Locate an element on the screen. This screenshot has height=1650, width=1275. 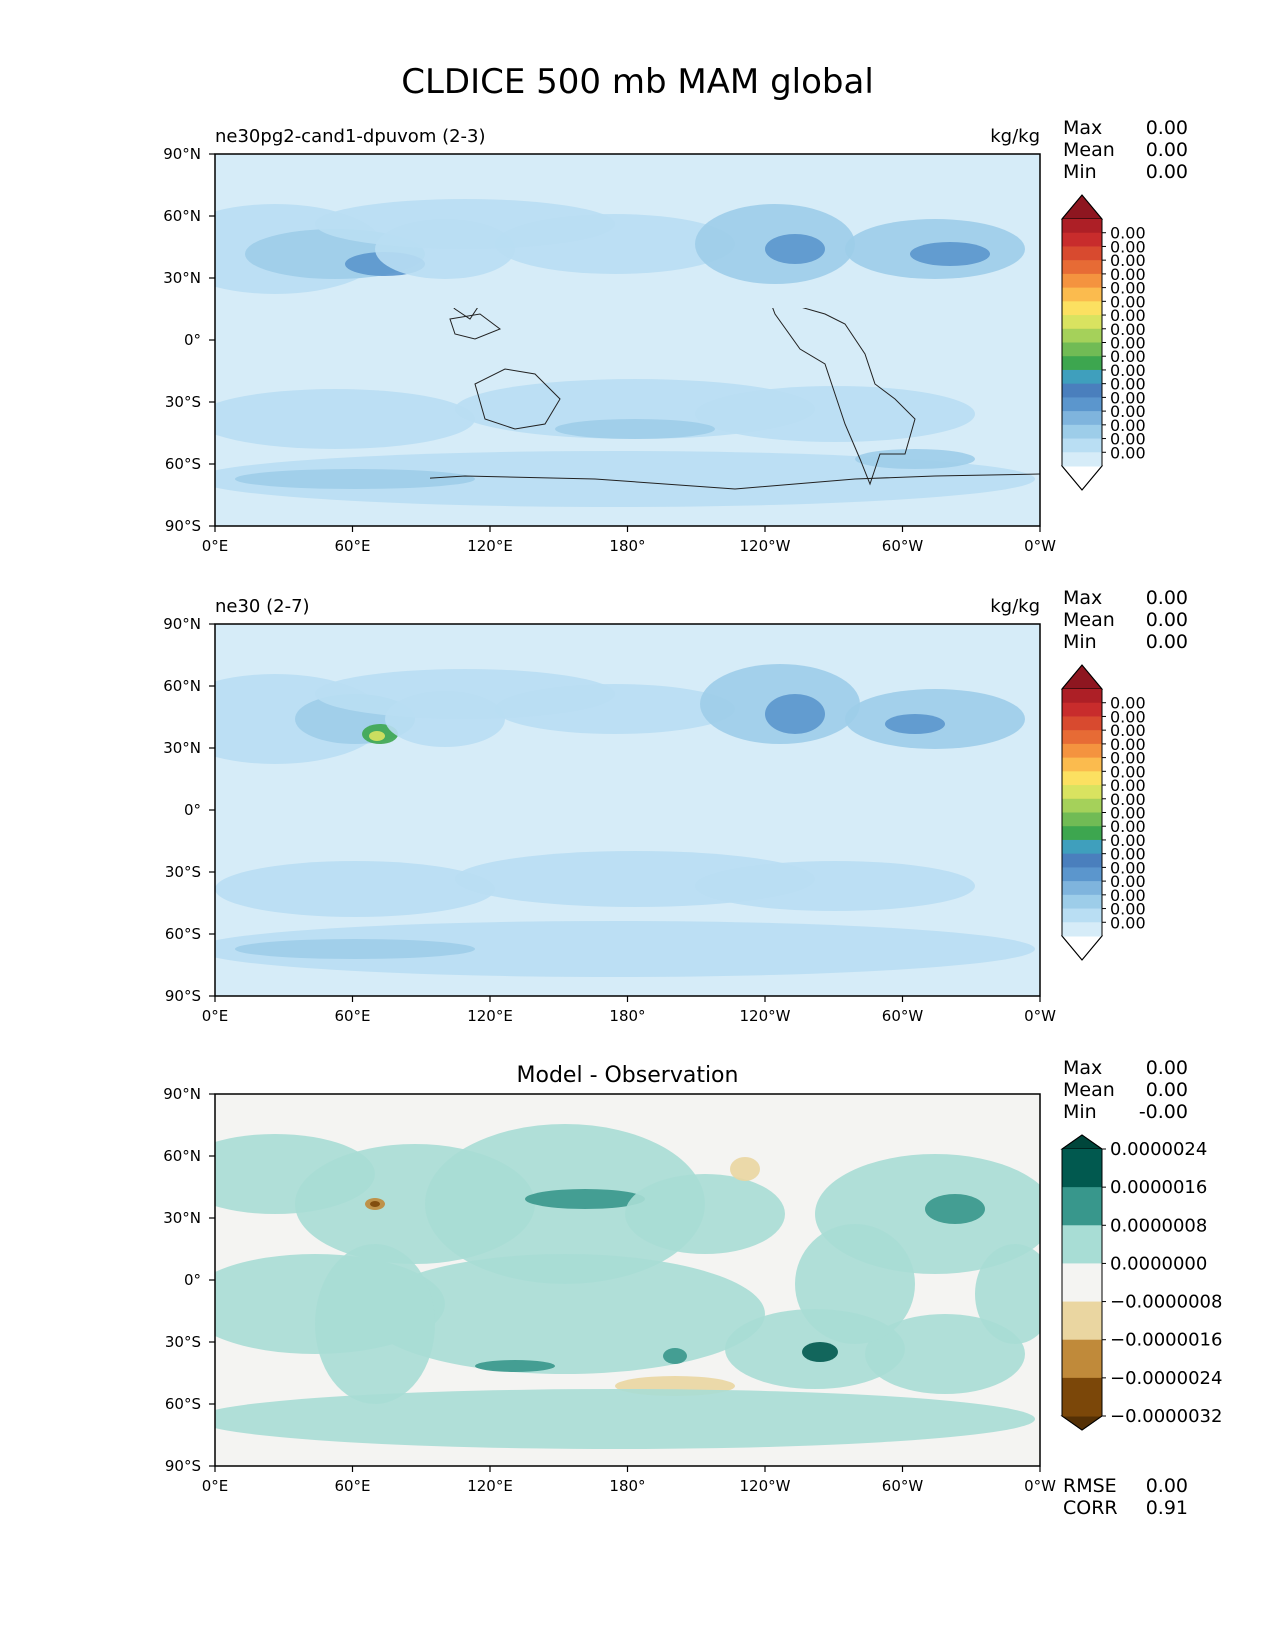
stat-label: Mean is located at coordinates (1089, 620).